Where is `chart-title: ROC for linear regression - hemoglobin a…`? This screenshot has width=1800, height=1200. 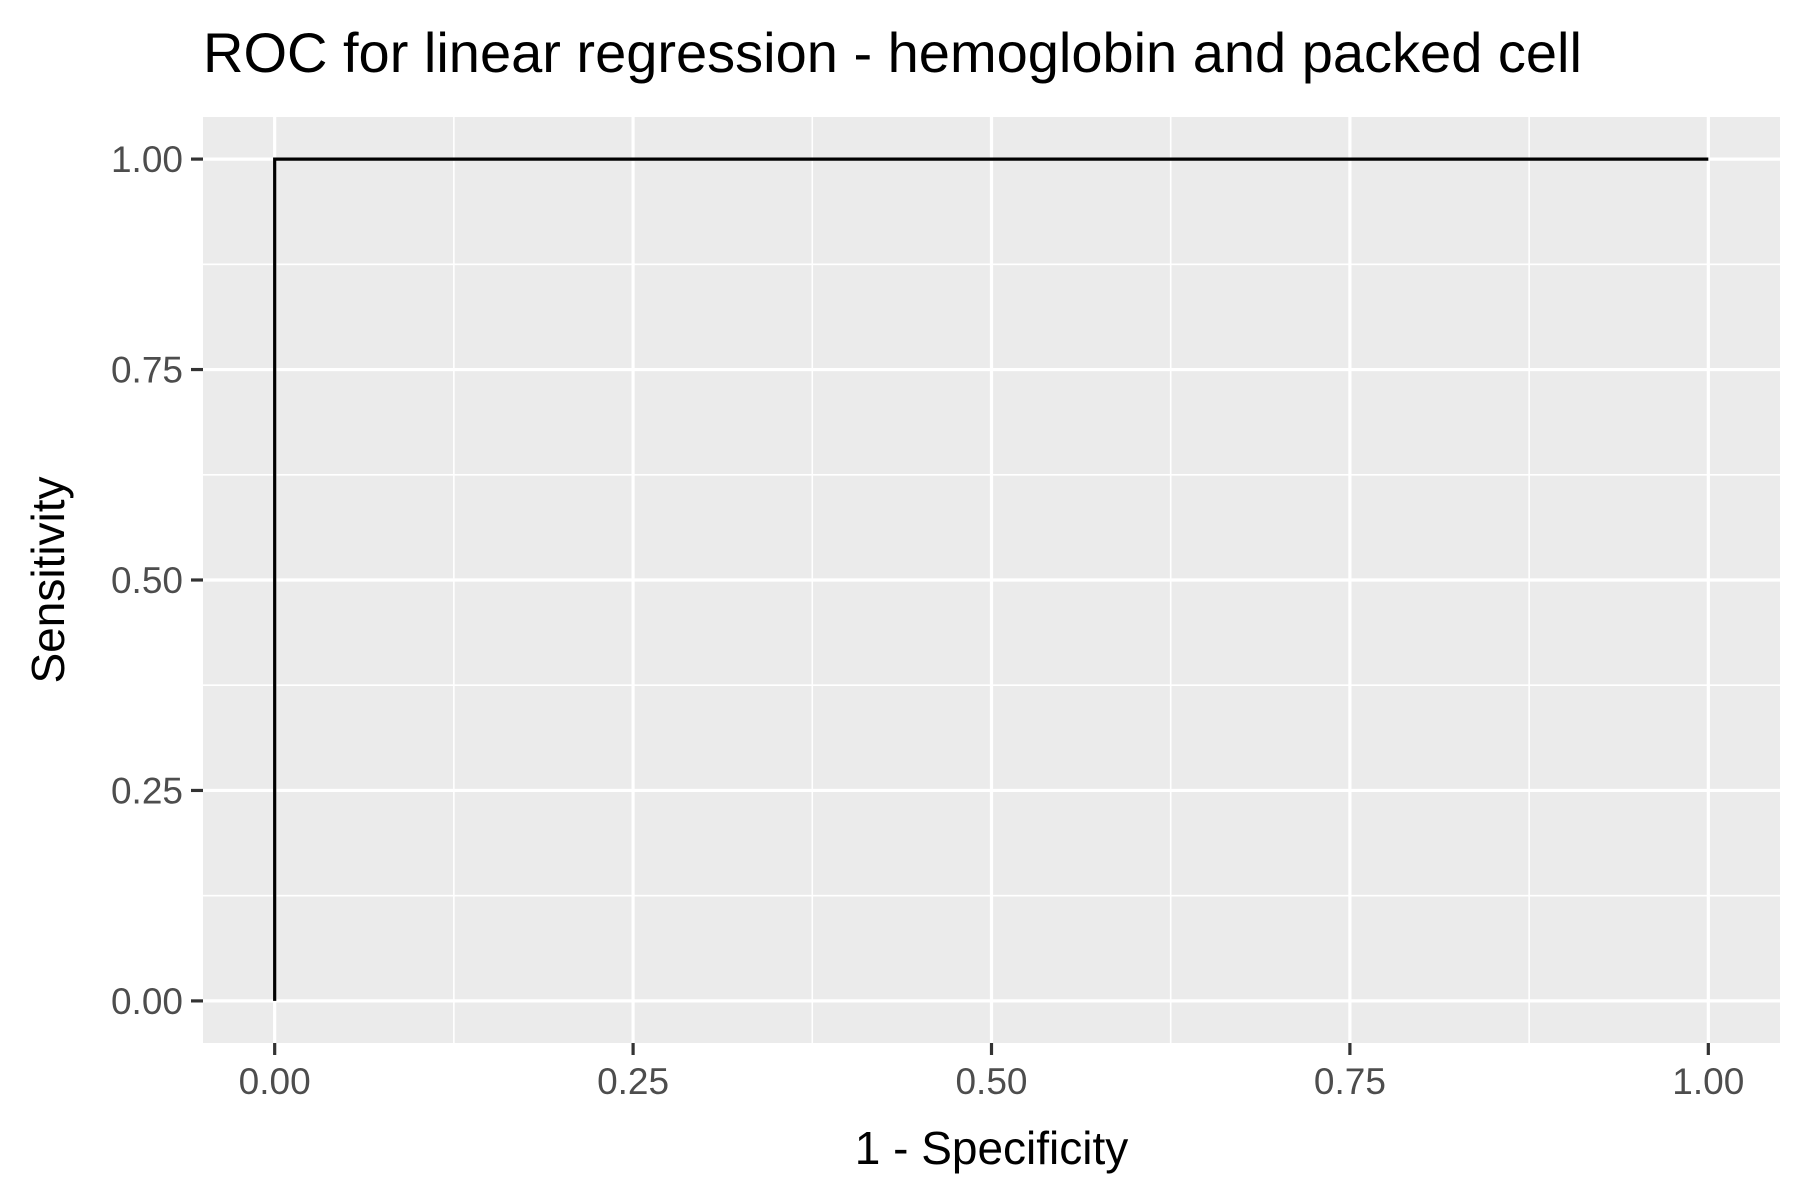
chart-title: ROC for linear regression - hemoglobin a… is located at coordinates (892, 52).